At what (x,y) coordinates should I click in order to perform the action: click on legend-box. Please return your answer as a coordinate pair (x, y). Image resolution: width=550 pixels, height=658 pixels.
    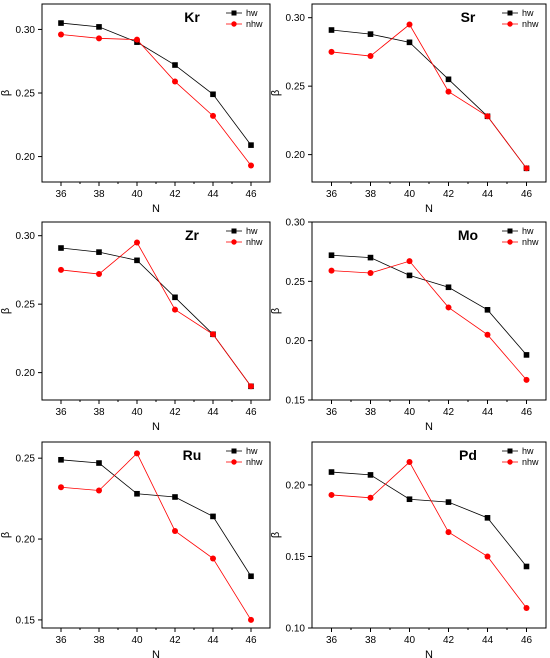
    Looking at the image, I should click on (245, 456).